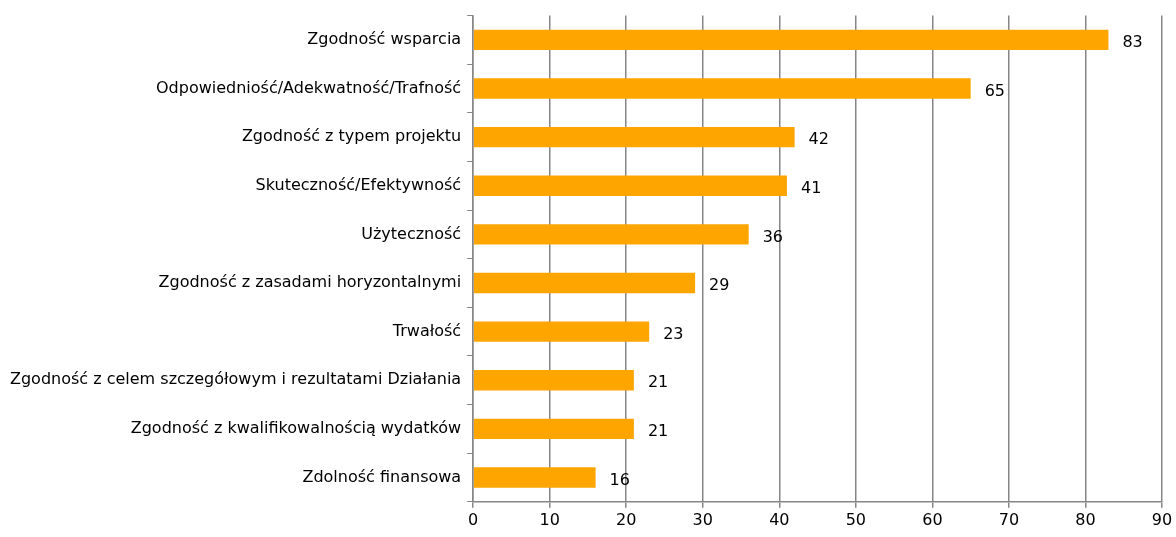 The image size is (1176, 537). I want to click on data-label: 23, so click(673, 333).